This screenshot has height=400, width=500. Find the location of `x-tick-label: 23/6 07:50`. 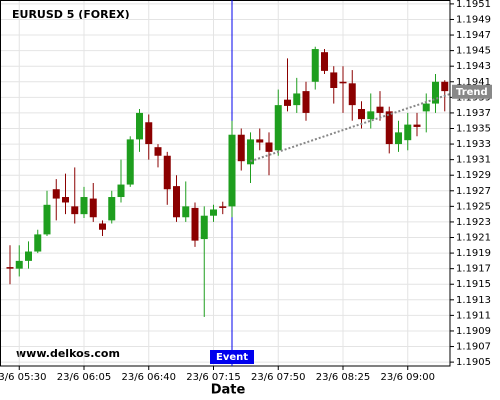

x-tick-label: 23/6 07:50 is located at coordinates (278, 377).